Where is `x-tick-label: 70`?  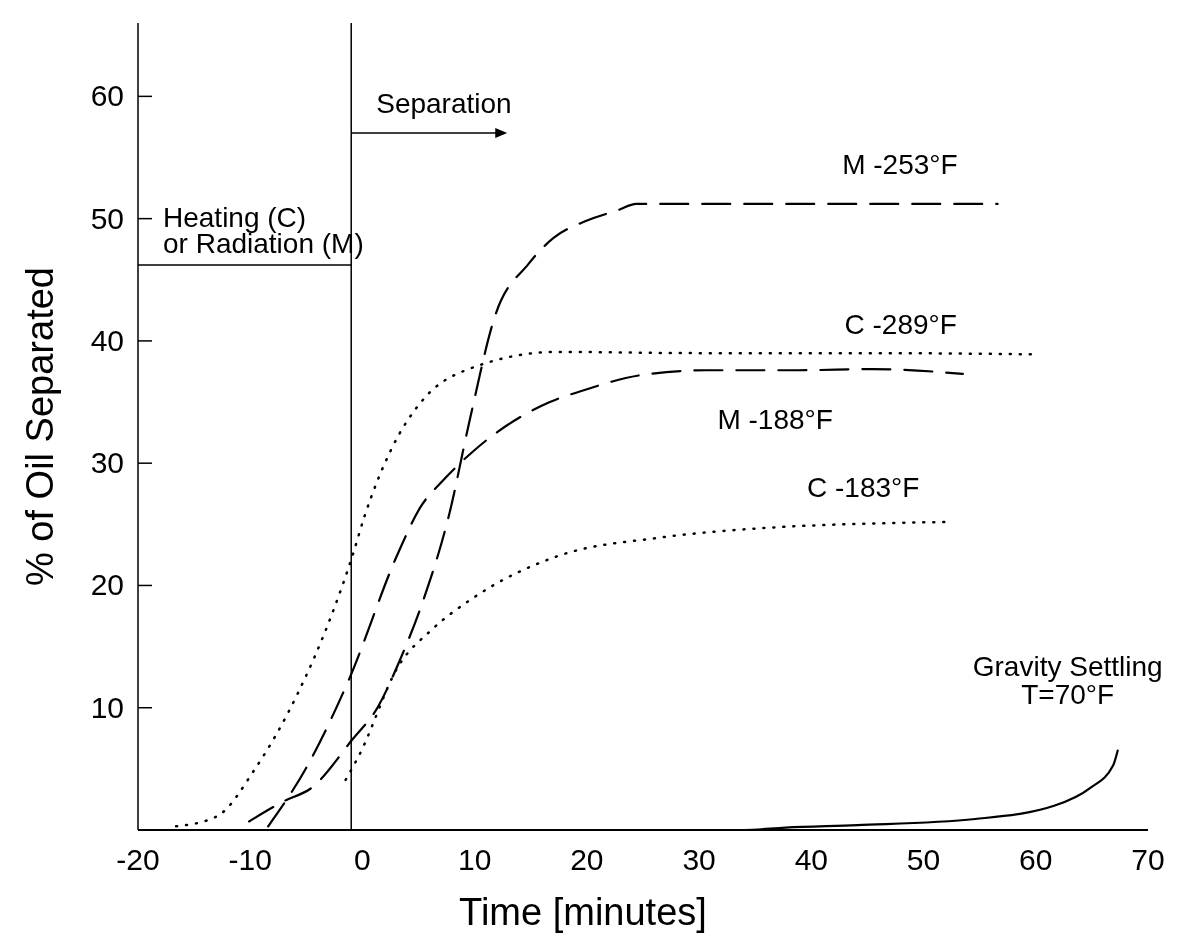 x-tick-label: 70 is located at coordinates (1148, 859).